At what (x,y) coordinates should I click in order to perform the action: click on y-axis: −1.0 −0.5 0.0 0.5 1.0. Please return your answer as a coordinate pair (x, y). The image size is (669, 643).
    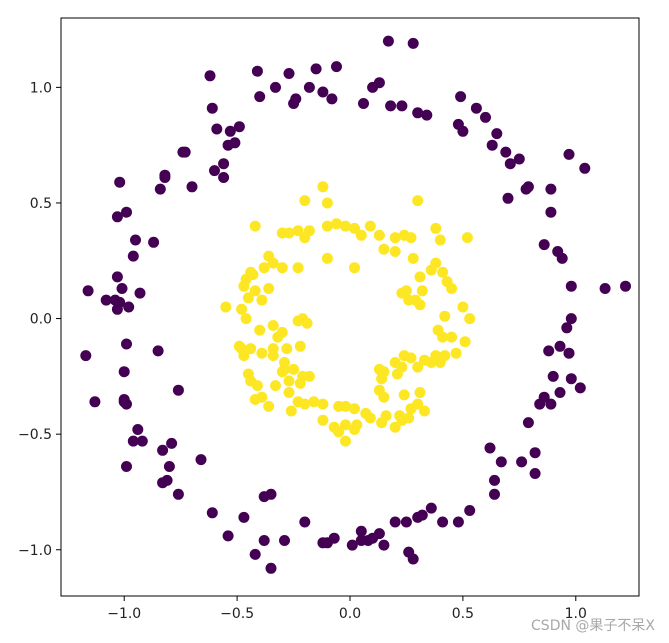
    Looking at the image, I should click on (39, 319).